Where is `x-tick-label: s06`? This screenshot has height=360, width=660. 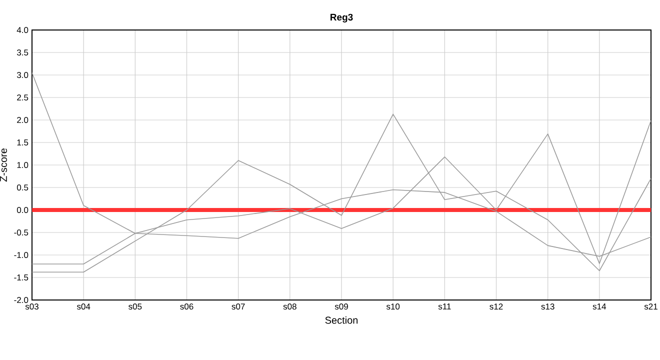
x-tick-label: s06 is located at coordinates (187, 307).